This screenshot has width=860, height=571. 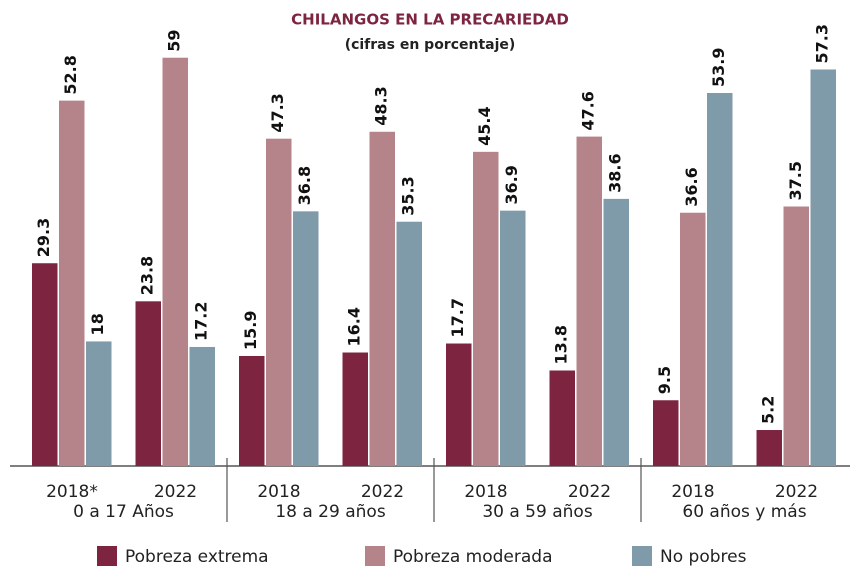 I want to click on group-label: 0 a 17 Años, so click(x=123, y=512).